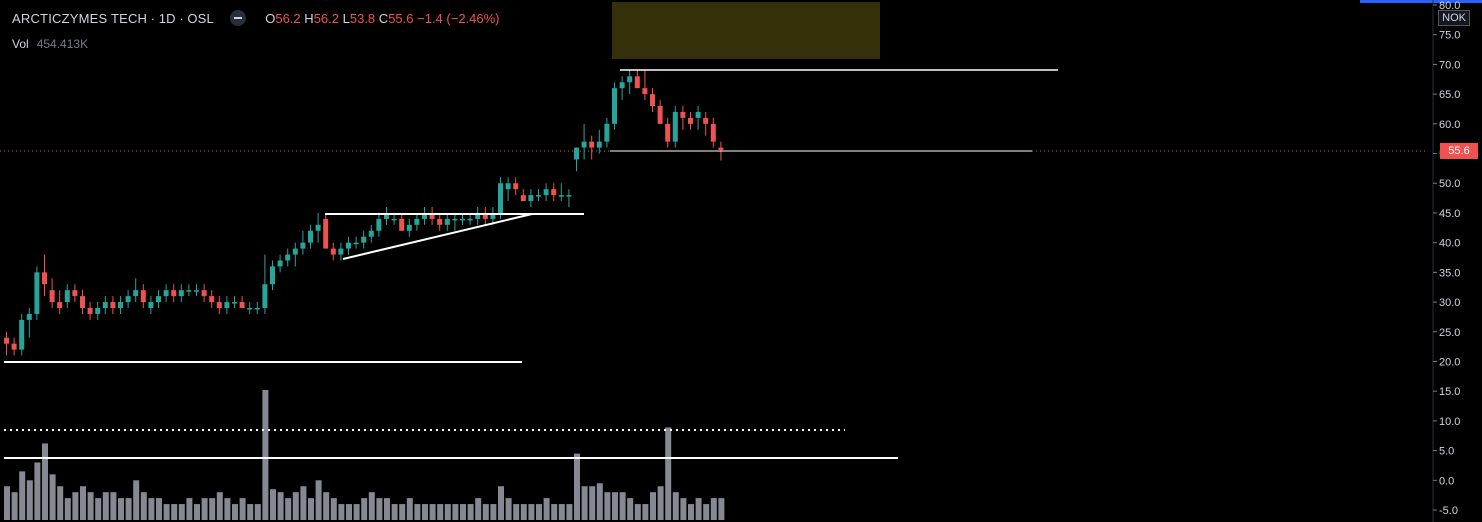 The height and width of the screenshot is (522, 1482). I want to click on y-tick-label: -5.0, so click(1448, 511).